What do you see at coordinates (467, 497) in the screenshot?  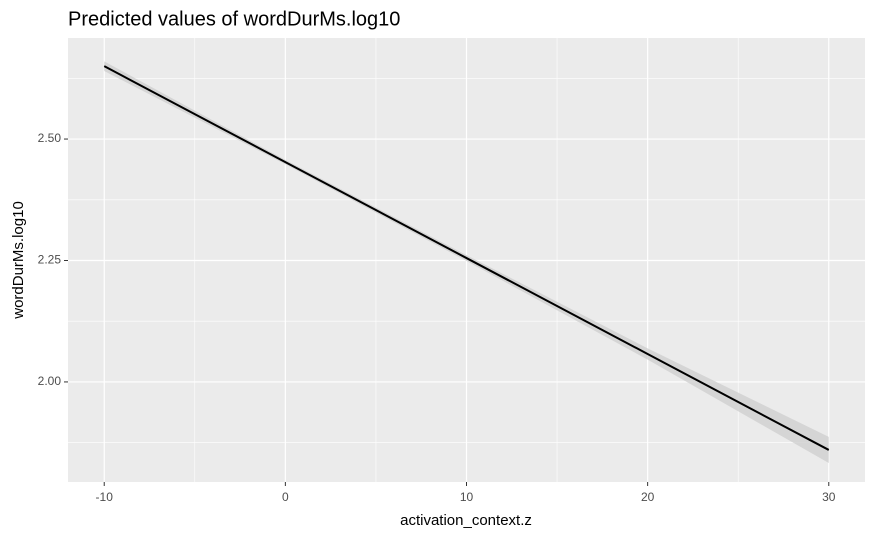 I see `x-tick-label: 10` at bounding box center [467, 497].